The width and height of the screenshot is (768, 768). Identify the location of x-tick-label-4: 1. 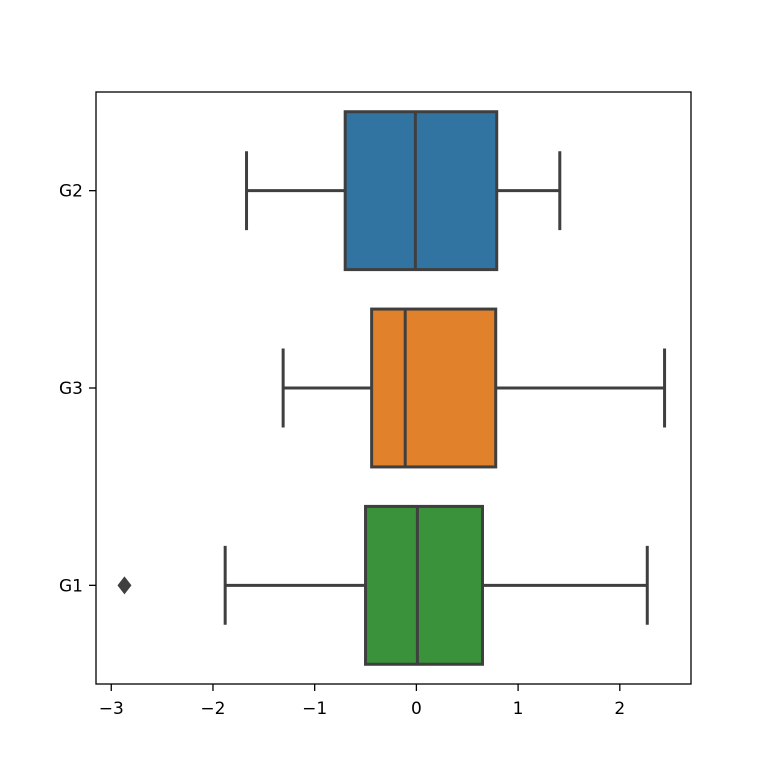
(518, 709).